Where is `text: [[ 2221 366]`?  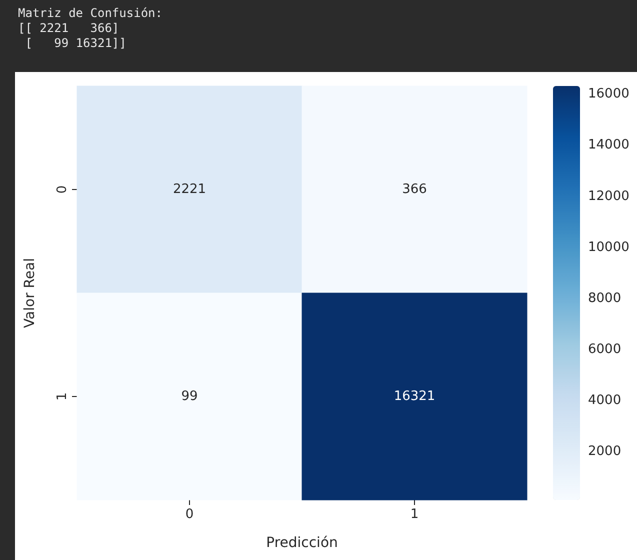
text: [[ 2221 366] is located at coordinates (69, 28).